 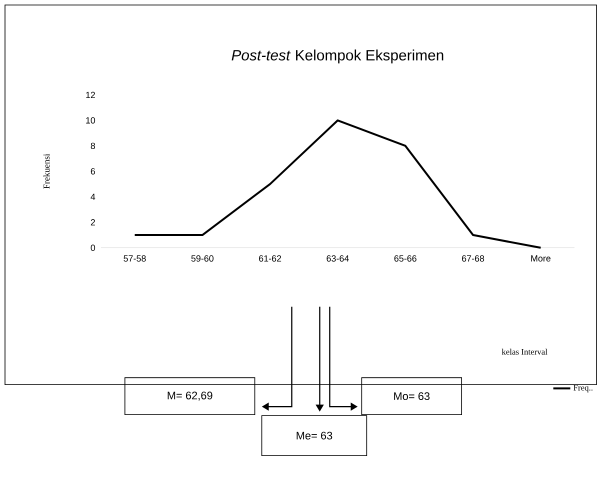 What do you see at coordinates (190, 396) in the screenshot?
I see `text: M= 62,69` at bounding box center [190, 396].